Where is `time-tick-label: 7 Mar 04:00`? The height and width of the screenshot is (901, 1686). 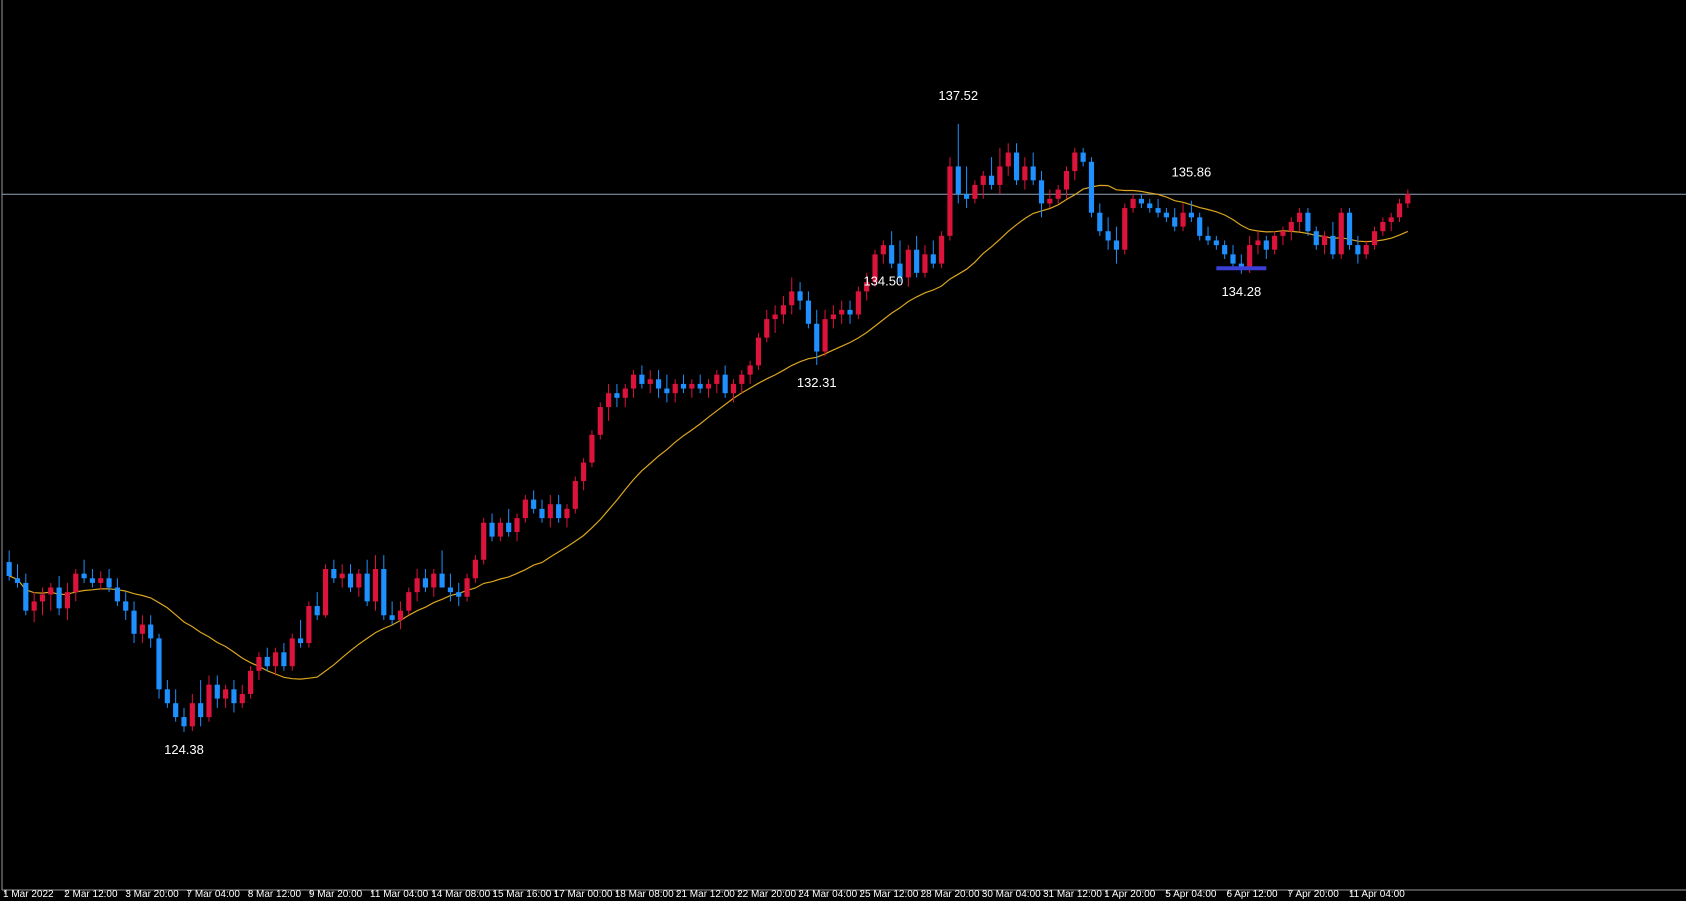
time-tick-label: 7 Mar 04:00 is located at coordinates (214, 894).